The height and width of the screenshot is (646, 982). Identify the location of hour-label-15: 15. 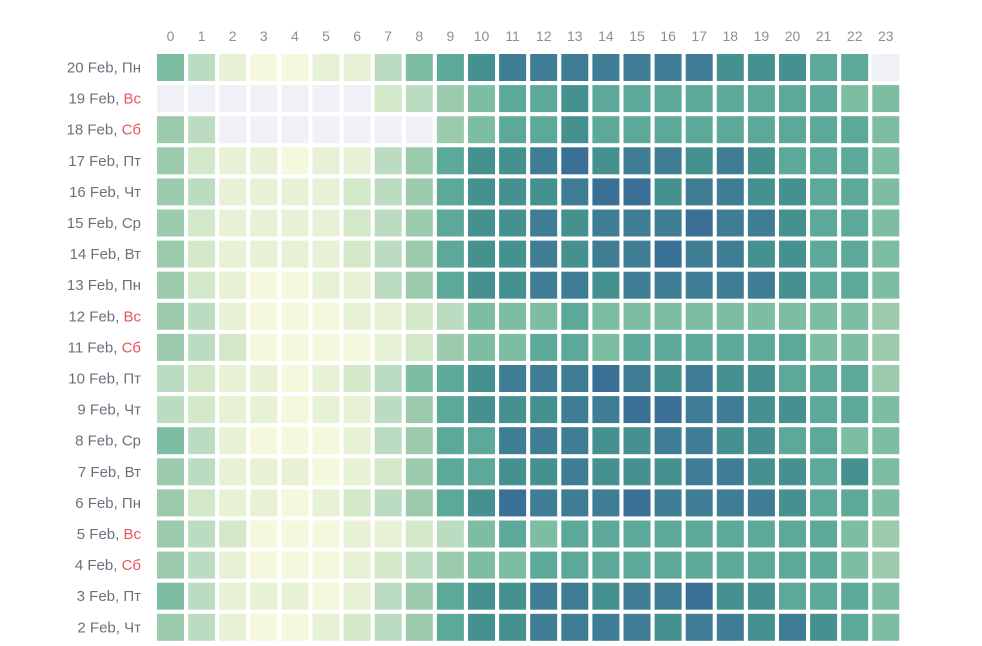
(637, 36).